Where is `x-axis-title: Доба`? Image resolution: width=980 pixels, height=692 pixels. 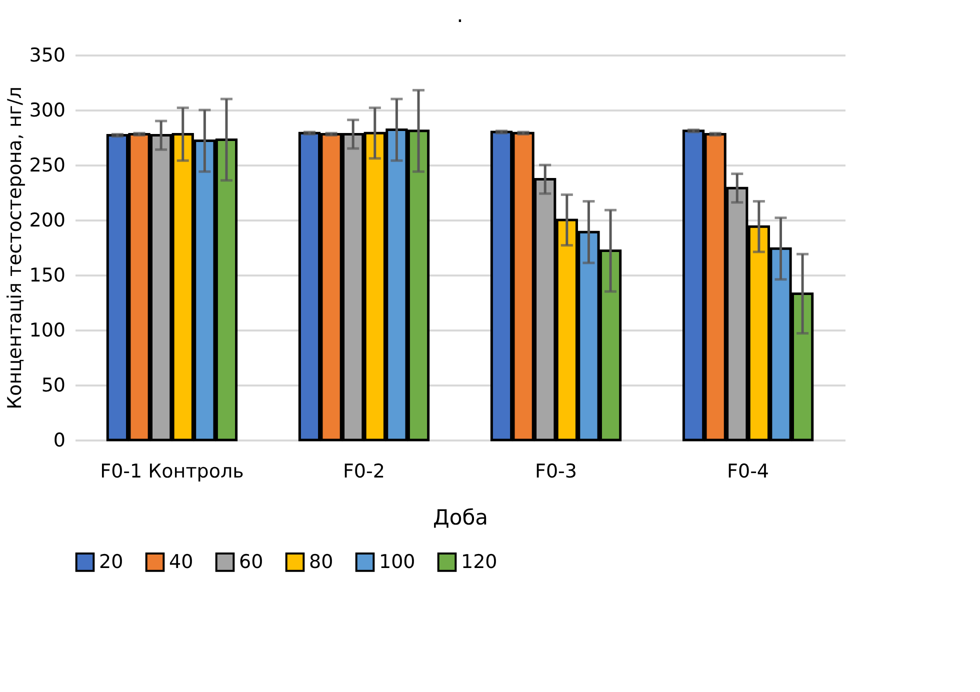 x-axis-title: Доба is located at coordinates (460, 518).